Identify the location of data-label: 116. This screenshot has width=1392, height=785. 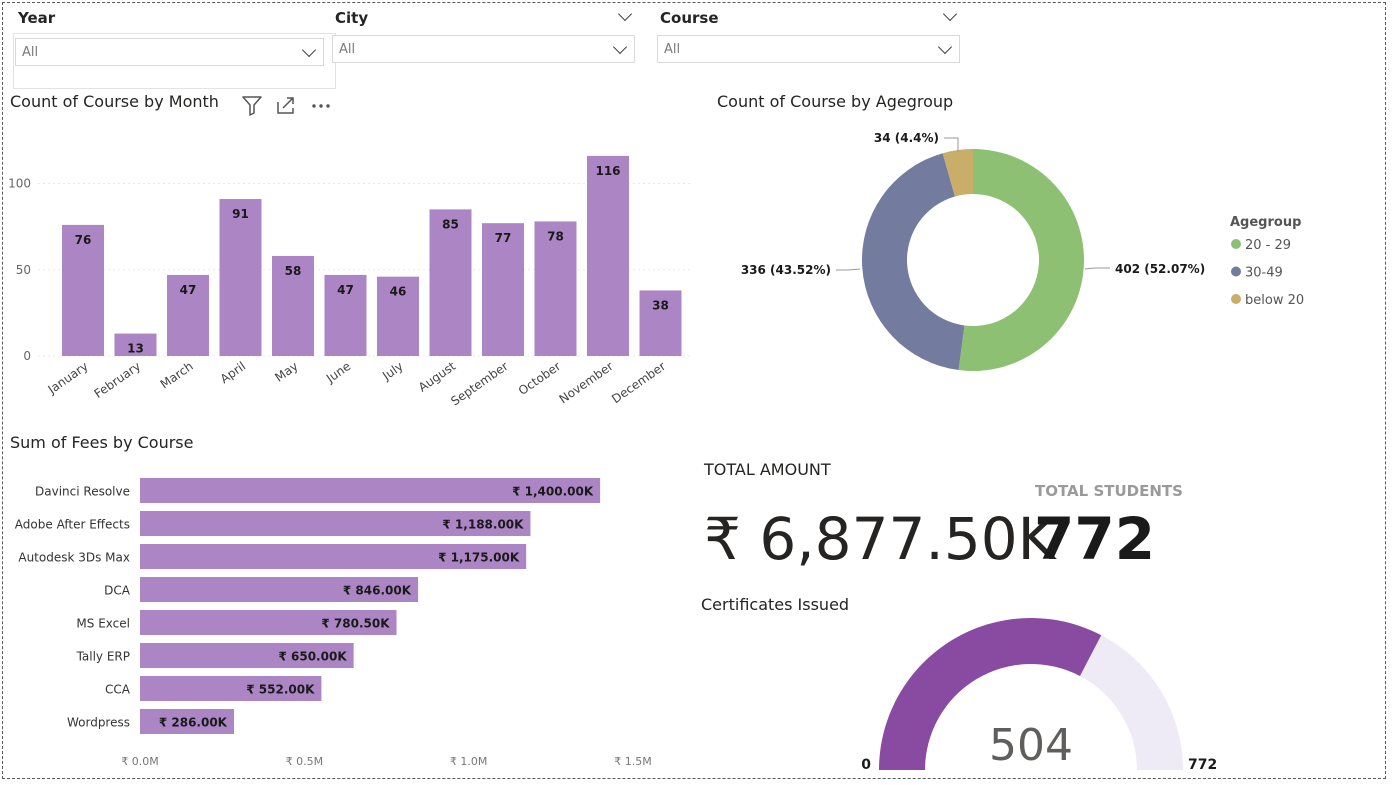
(607, 171).